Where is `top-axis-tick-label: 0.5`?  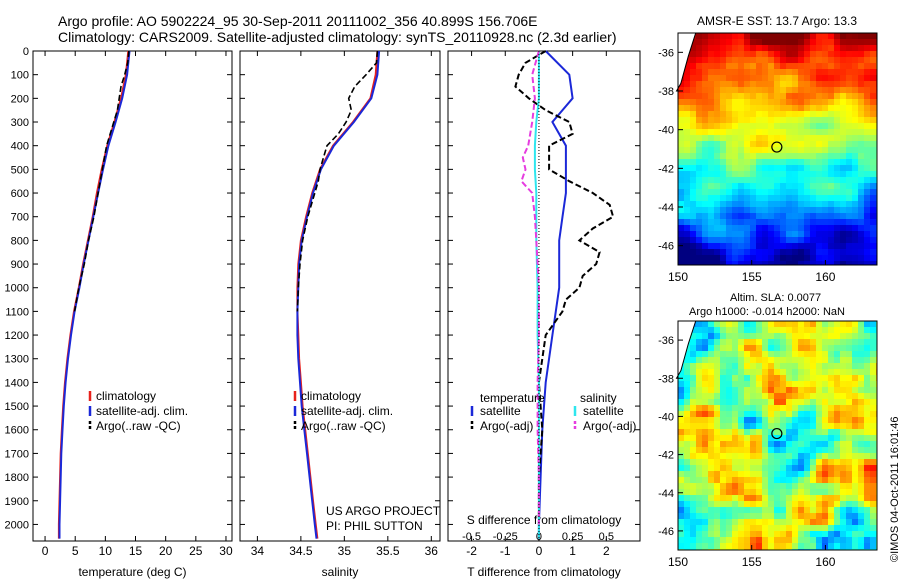 top-axis-tick-label: 0.5 is located at coordinates (606, 537).